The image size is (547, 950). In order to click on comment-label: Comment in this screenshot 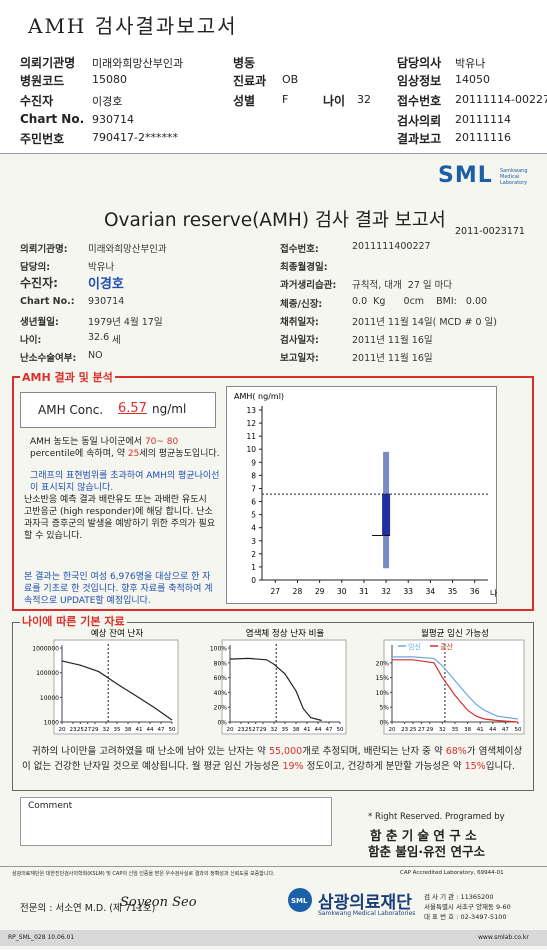, I will do `click(50, 806)`.